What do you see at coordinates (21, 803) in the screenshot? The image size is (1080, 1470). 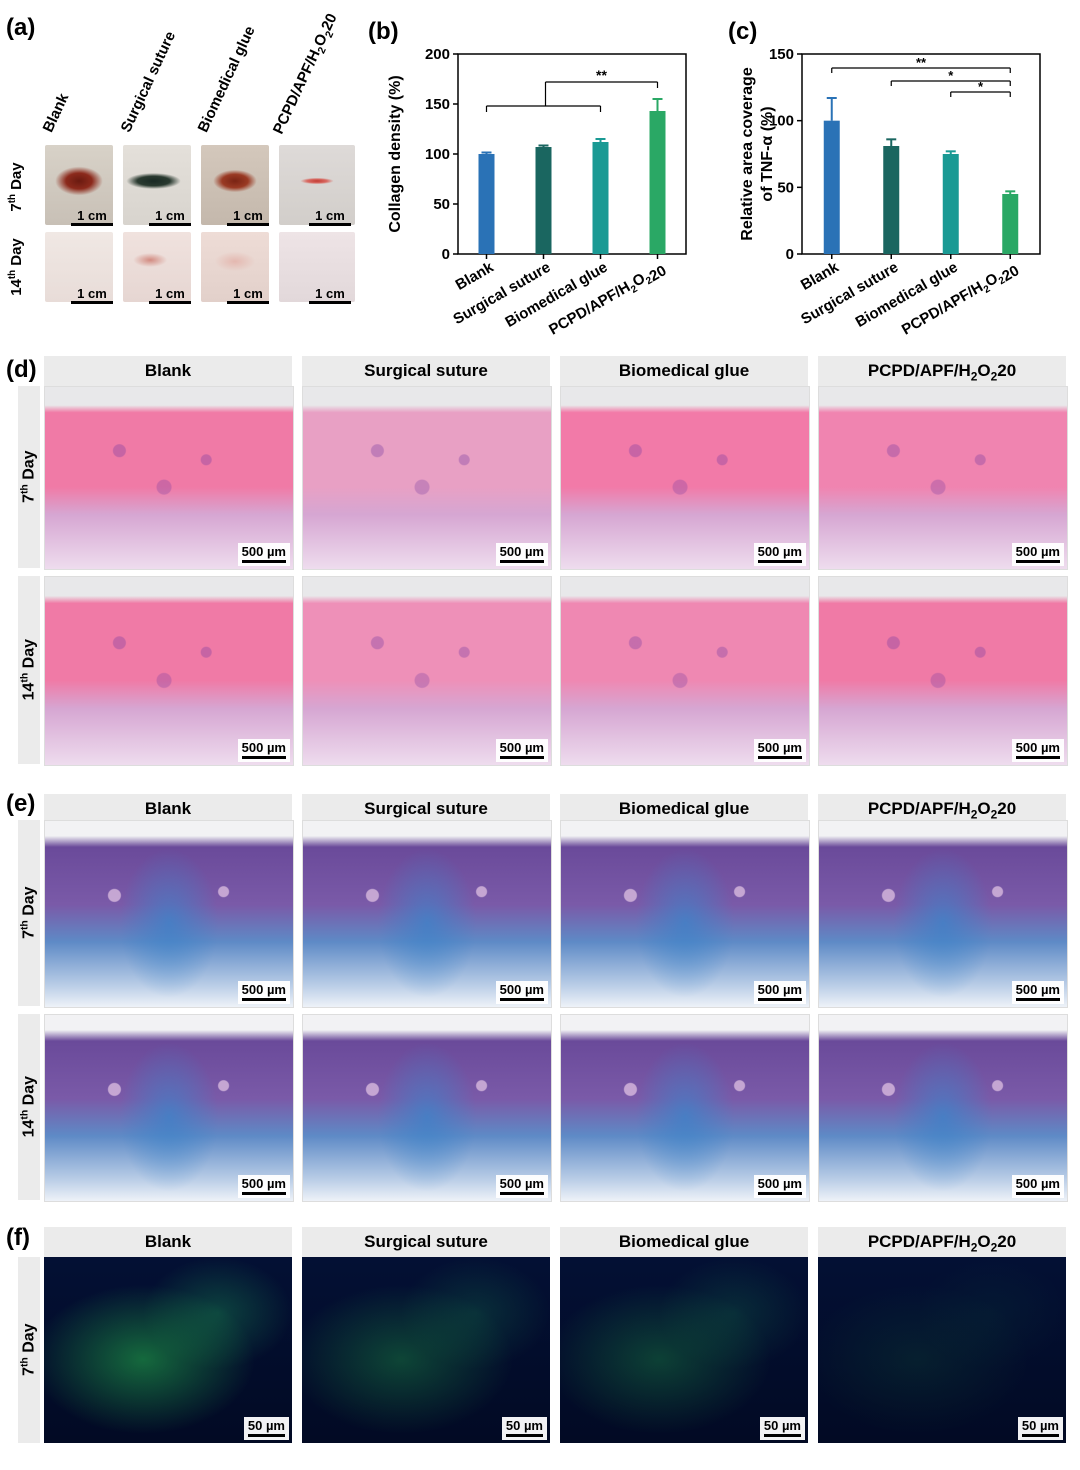 I see `panel-label-e: (e)` at bounding box center [21, 803].